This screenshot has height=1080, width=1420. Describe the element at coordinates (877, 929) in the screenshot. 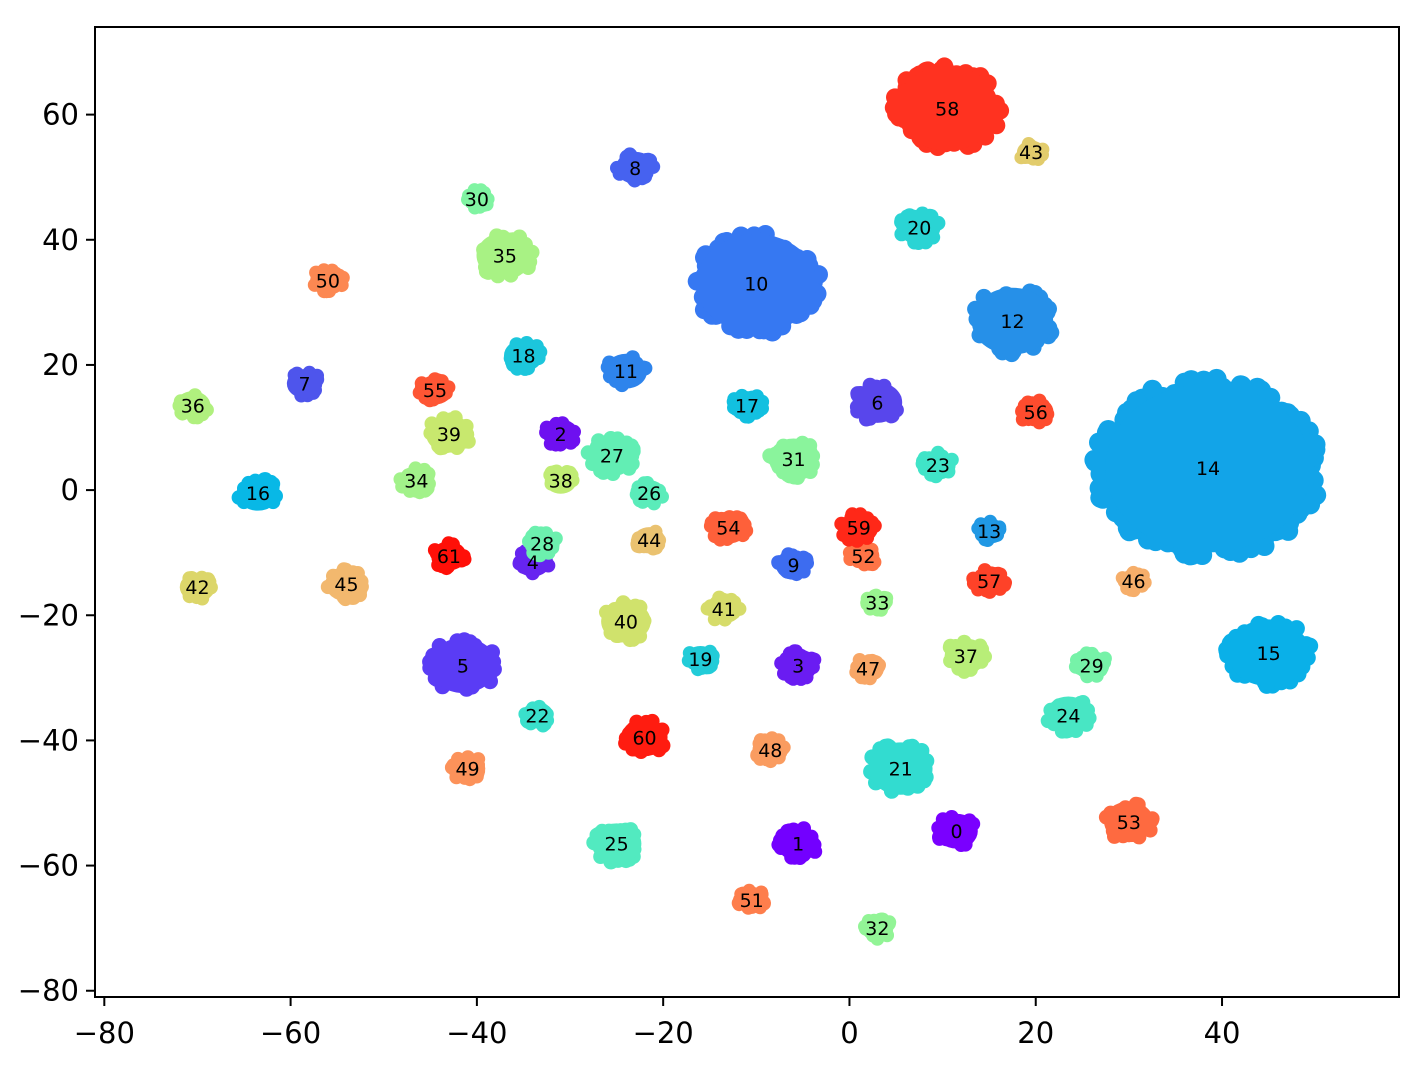

I see `cluster-label: 32` at that location.